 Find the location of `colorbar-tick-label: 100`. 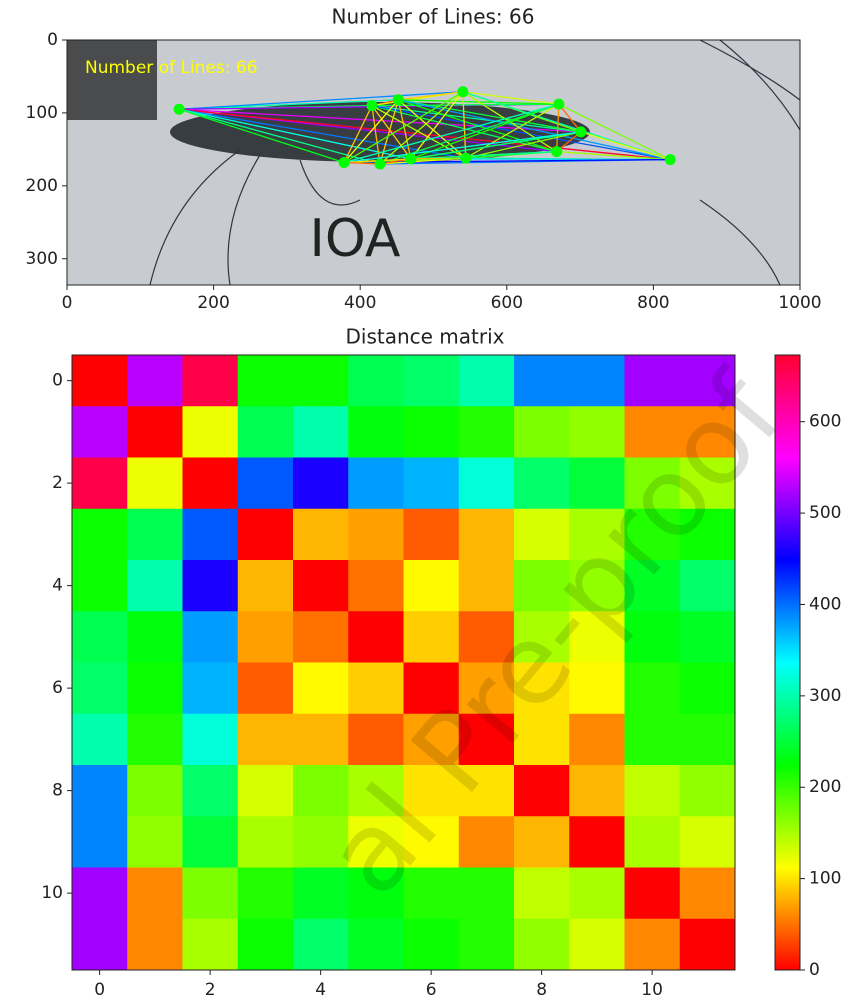

colorbar-tick-label: 100 is located at coordinates (825, 879).